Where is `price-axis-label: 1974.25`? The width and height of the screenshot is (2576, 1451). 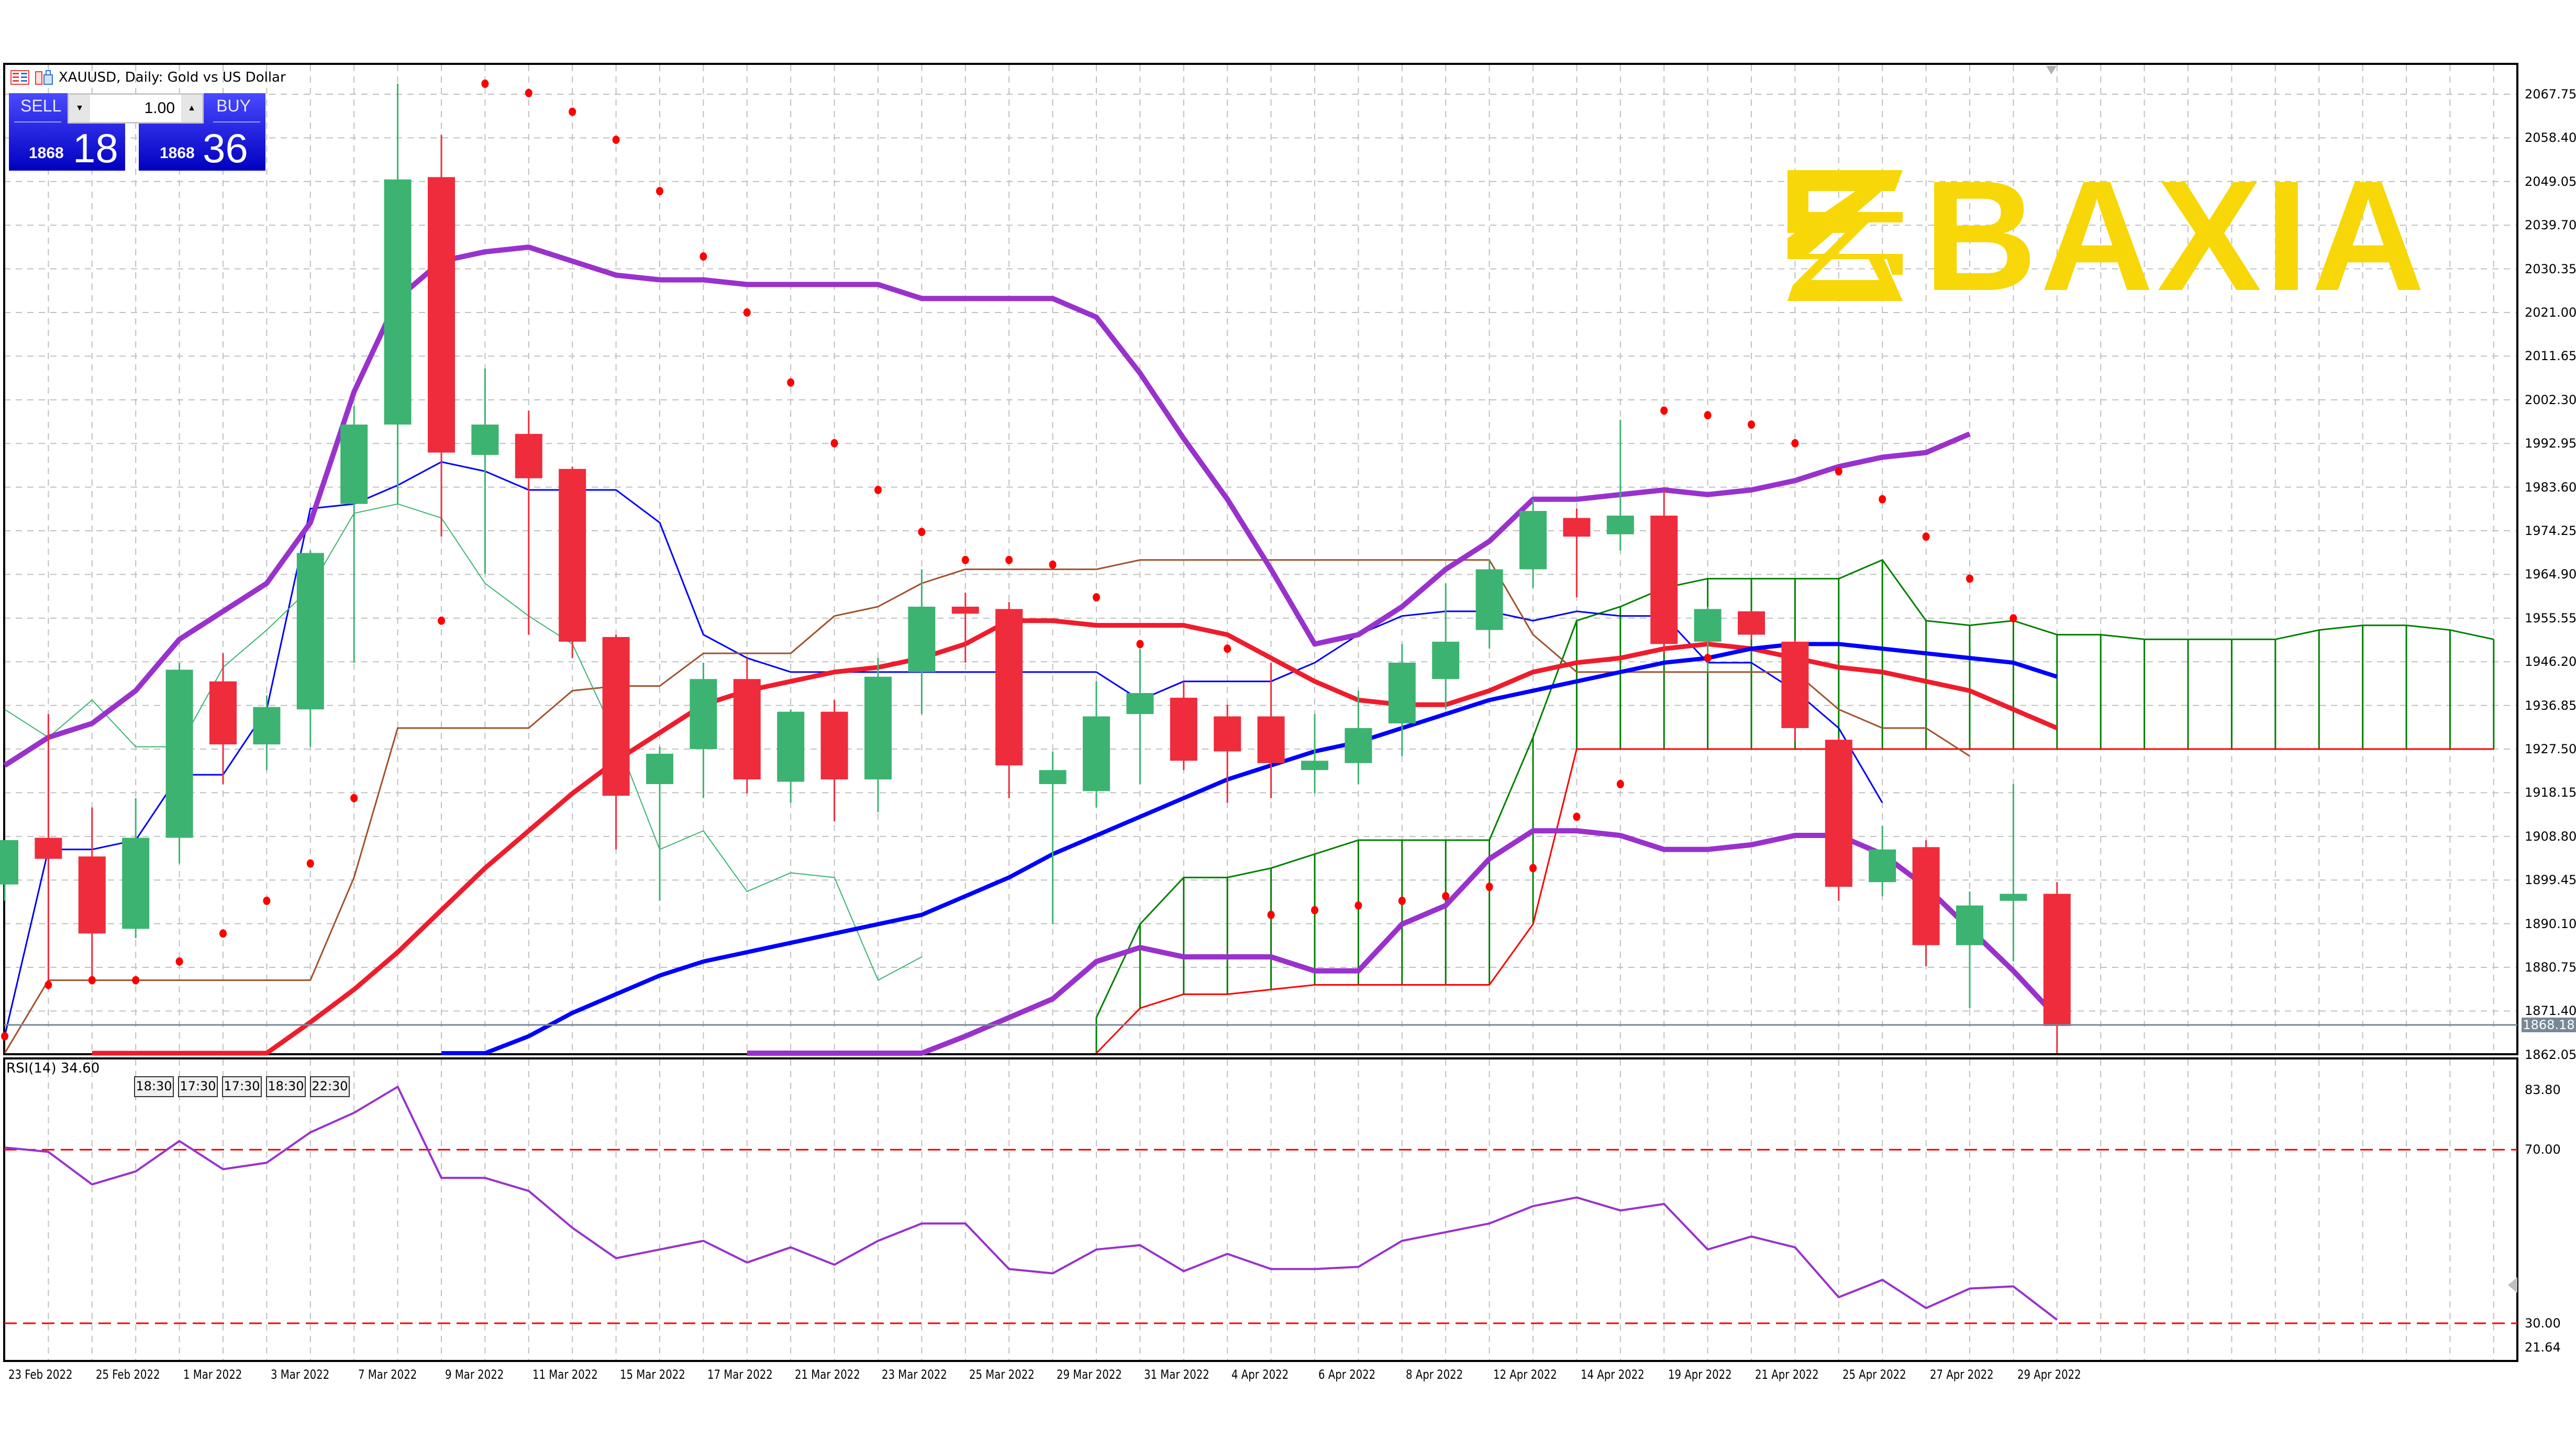 price-axis-label: 1974.25 is located at coordinates (2550, 531).